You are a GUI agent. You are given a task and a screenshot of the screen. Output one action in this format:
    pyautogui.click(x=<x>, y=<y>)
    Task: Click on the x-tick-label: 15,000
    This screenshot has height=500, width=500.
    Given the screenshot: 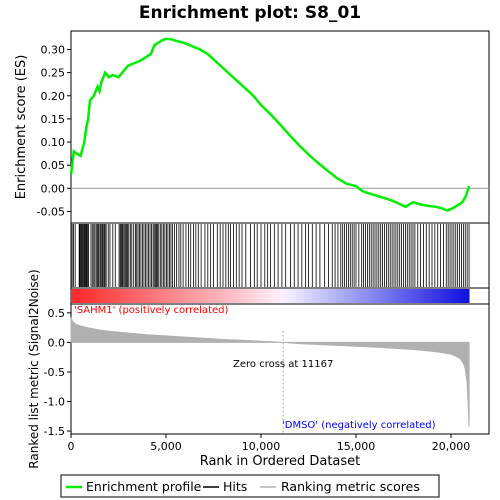 What is the action you would take?
    pyautogui.click(x=356, y=446)
    